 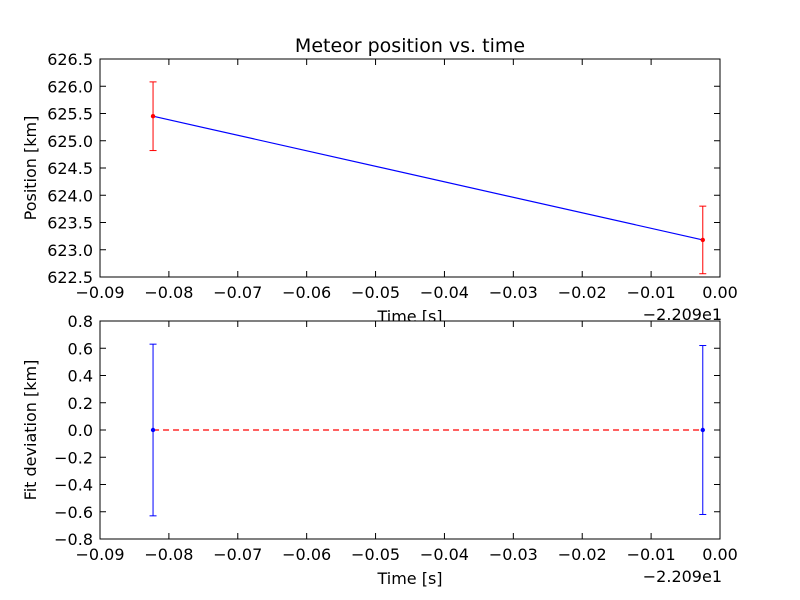 What do you see at coordinates (73, 512) in the screenshot?
I see `y-tick-label: −0.6` at bounding box center [73, 512].